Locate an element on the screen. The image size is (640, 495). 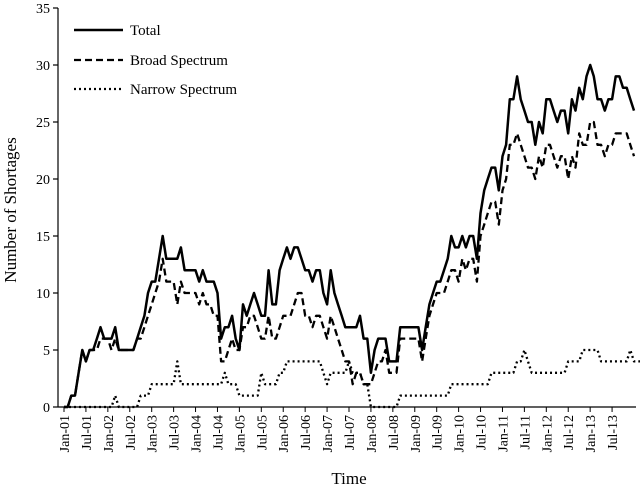
y-tick-label: 0 is located at coordinates (46, 408).